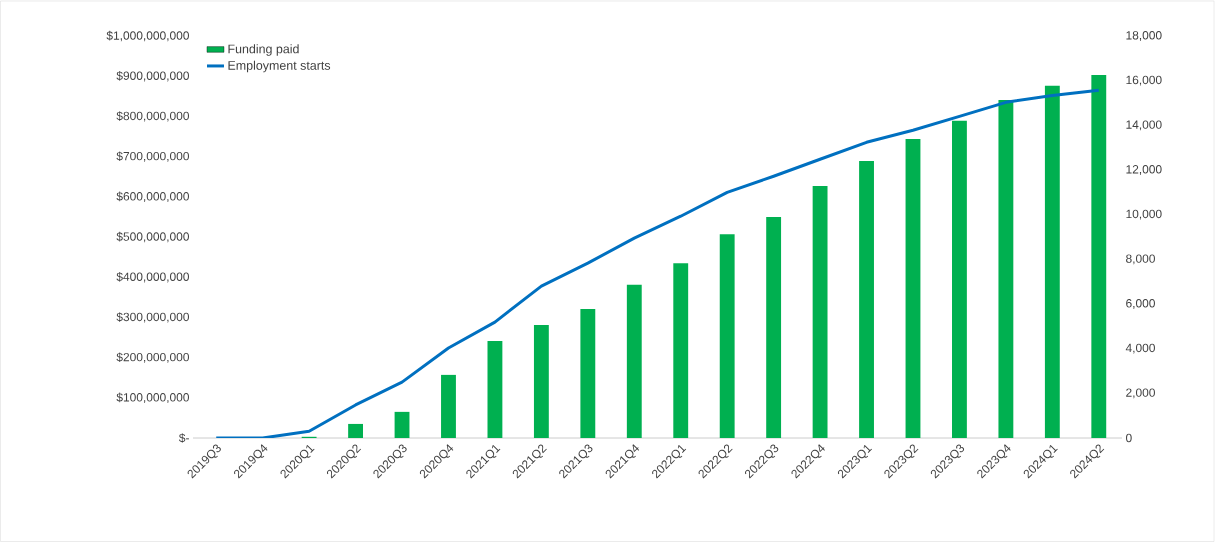 This screenshot has width=1215, height=542. I want to click on y2-tick-label: 4,000, so click(1140, 348).